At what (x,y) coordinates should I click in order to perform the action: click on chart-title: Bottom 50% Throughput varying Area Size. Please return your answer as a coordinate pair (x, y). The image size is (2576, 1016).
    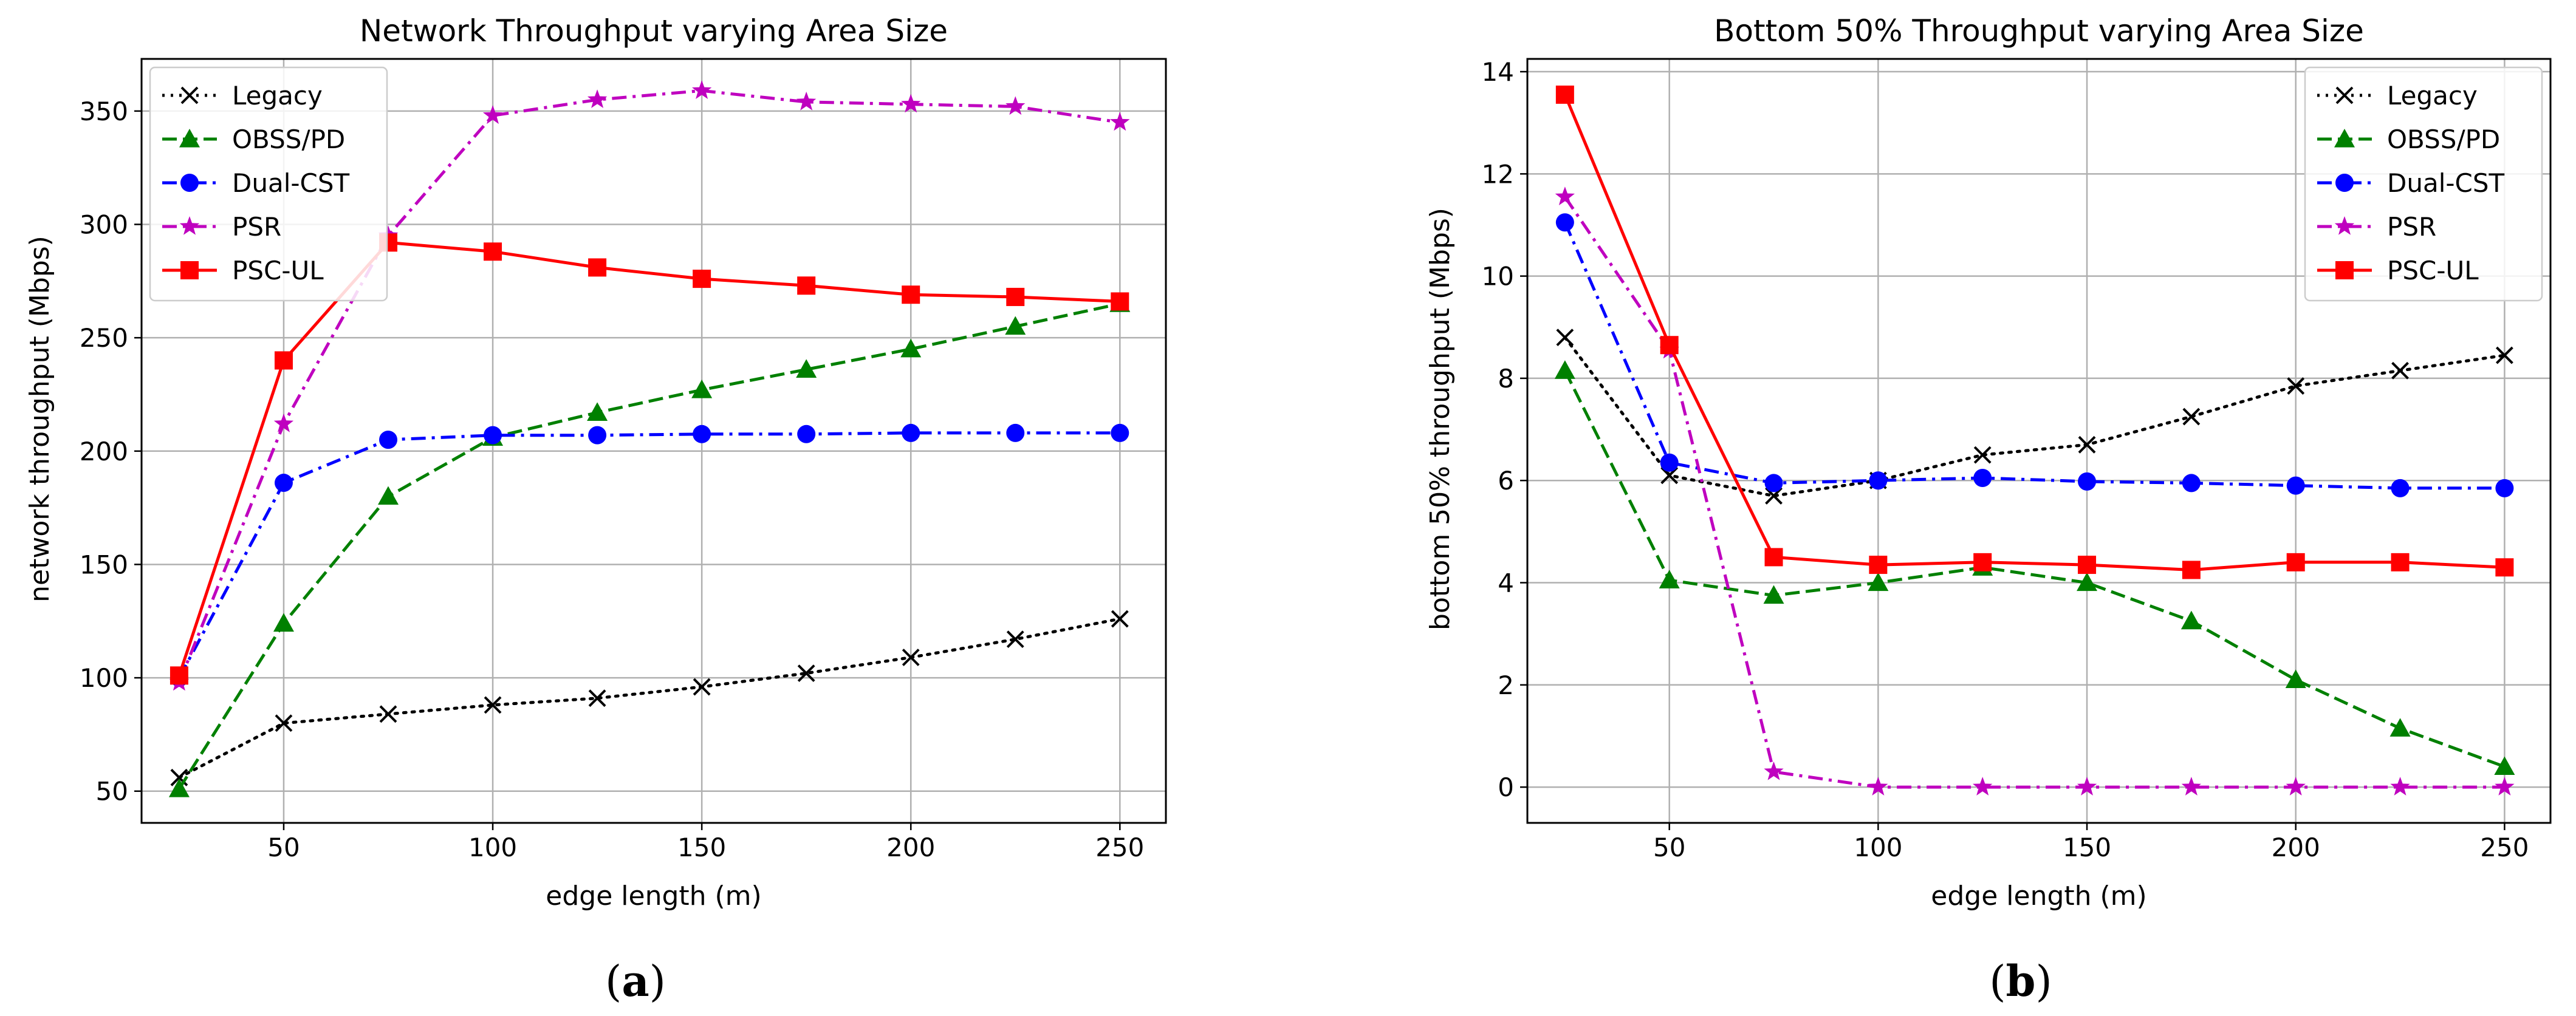
    Looking at the image, I should click on (2039, 31).